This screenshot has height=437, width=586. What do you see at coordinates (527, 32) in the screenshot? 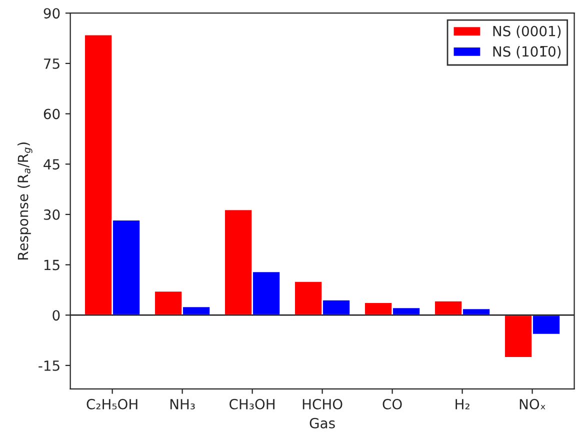
I see `legend-label: NS (0001)` at bounding box center [527, 32].